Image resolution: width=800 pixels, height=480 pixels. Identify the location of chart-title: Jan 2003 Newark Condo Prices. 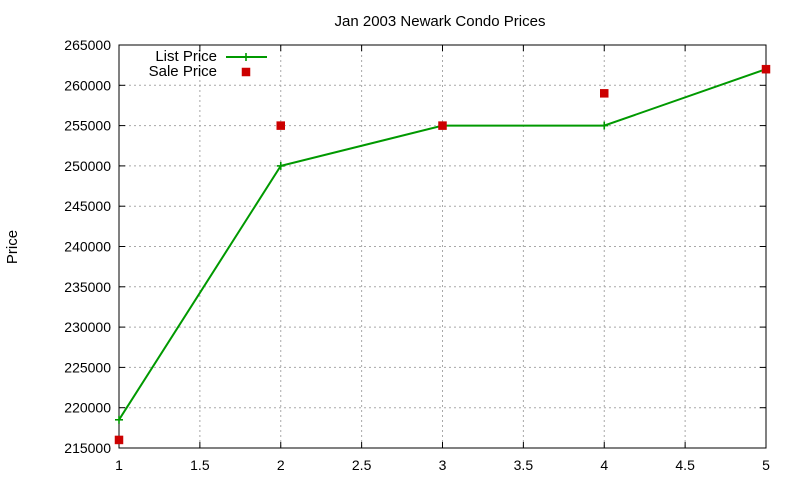
(440, 21).